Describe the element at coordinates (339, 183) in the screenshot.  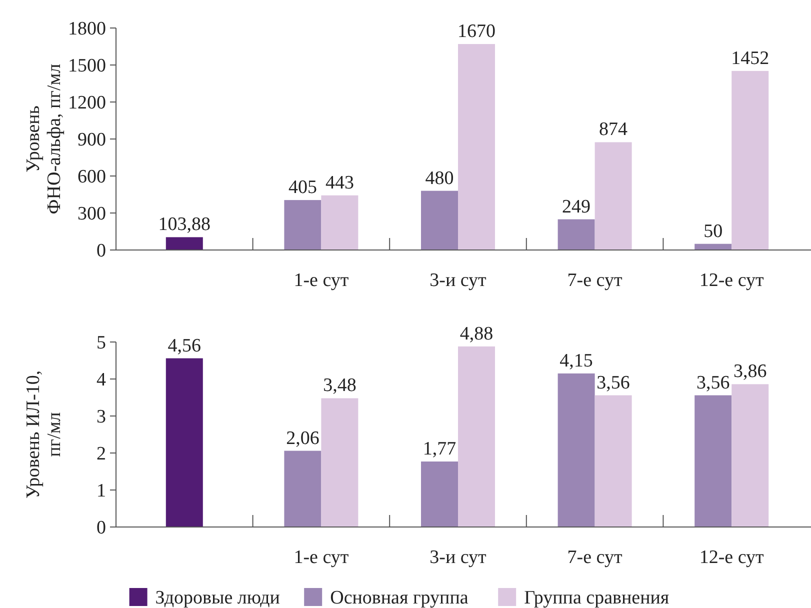
I see `data-label: 443` at that location.